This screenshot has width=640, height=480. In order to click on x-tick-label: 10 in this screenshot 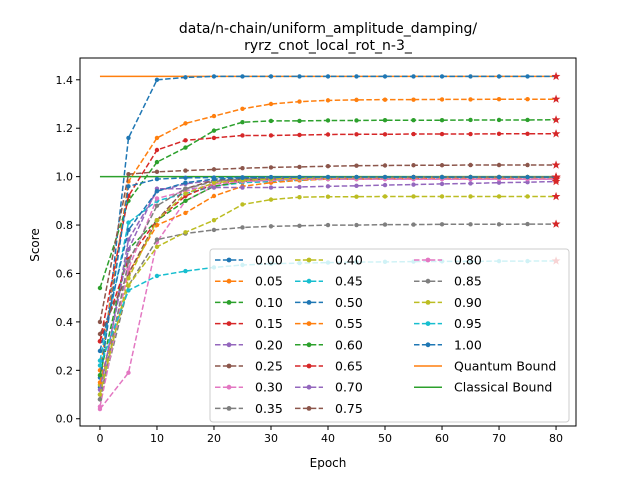, I will do `click(157, 438)`.